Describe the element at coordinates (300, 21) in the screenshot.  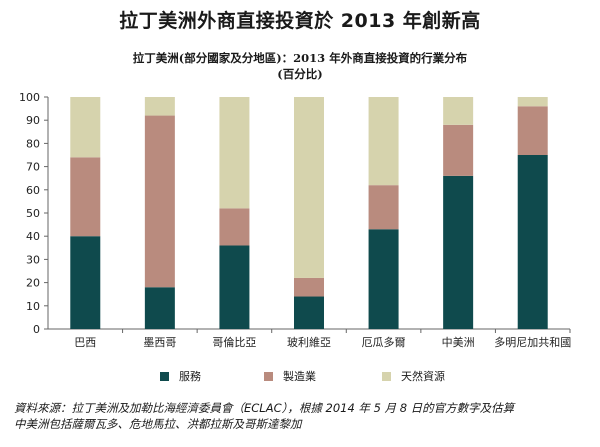
I see `page-title: 拉丁美洲外商直接投資於 2013 年創新高` at that location.